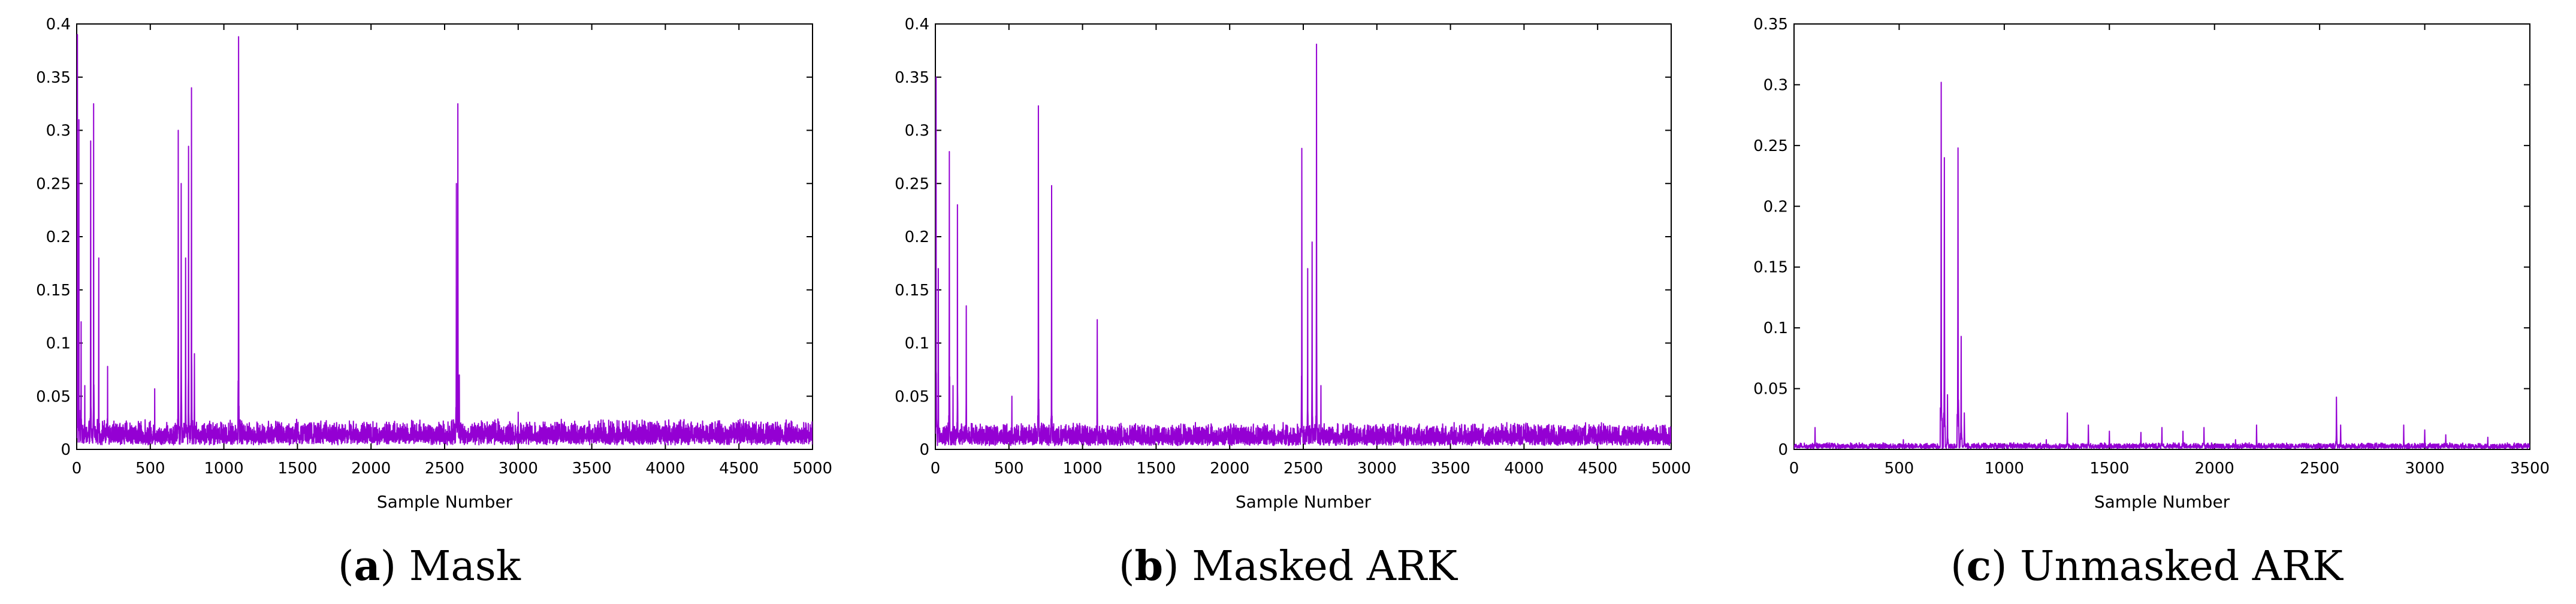 Image resolution: width=2576 pixels, height=604 pixels. Describe the element at coordinates (2182, 566) in the screenshot. I see `caption-text: Unmasked ARK` at that location.